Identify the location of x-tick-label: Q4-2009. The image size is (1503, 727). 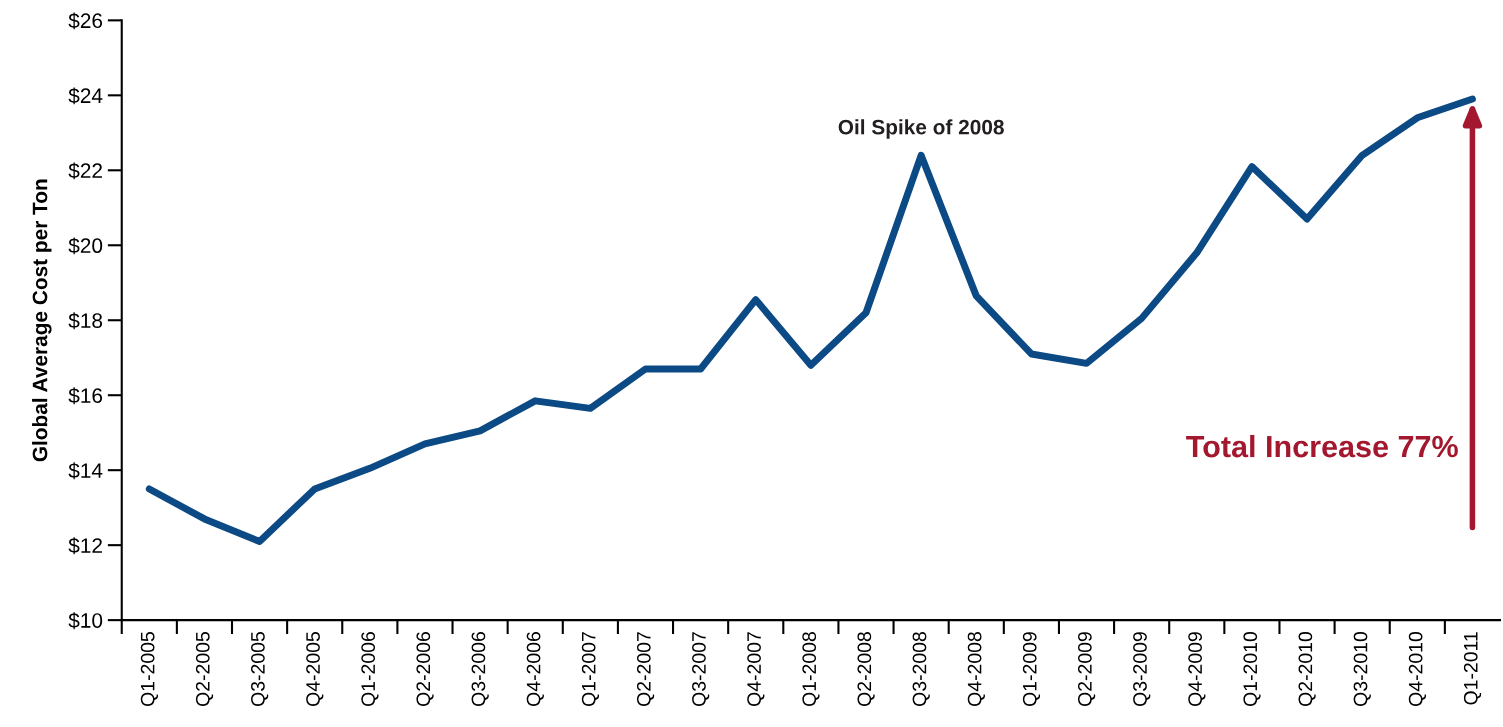
(1197, 669).